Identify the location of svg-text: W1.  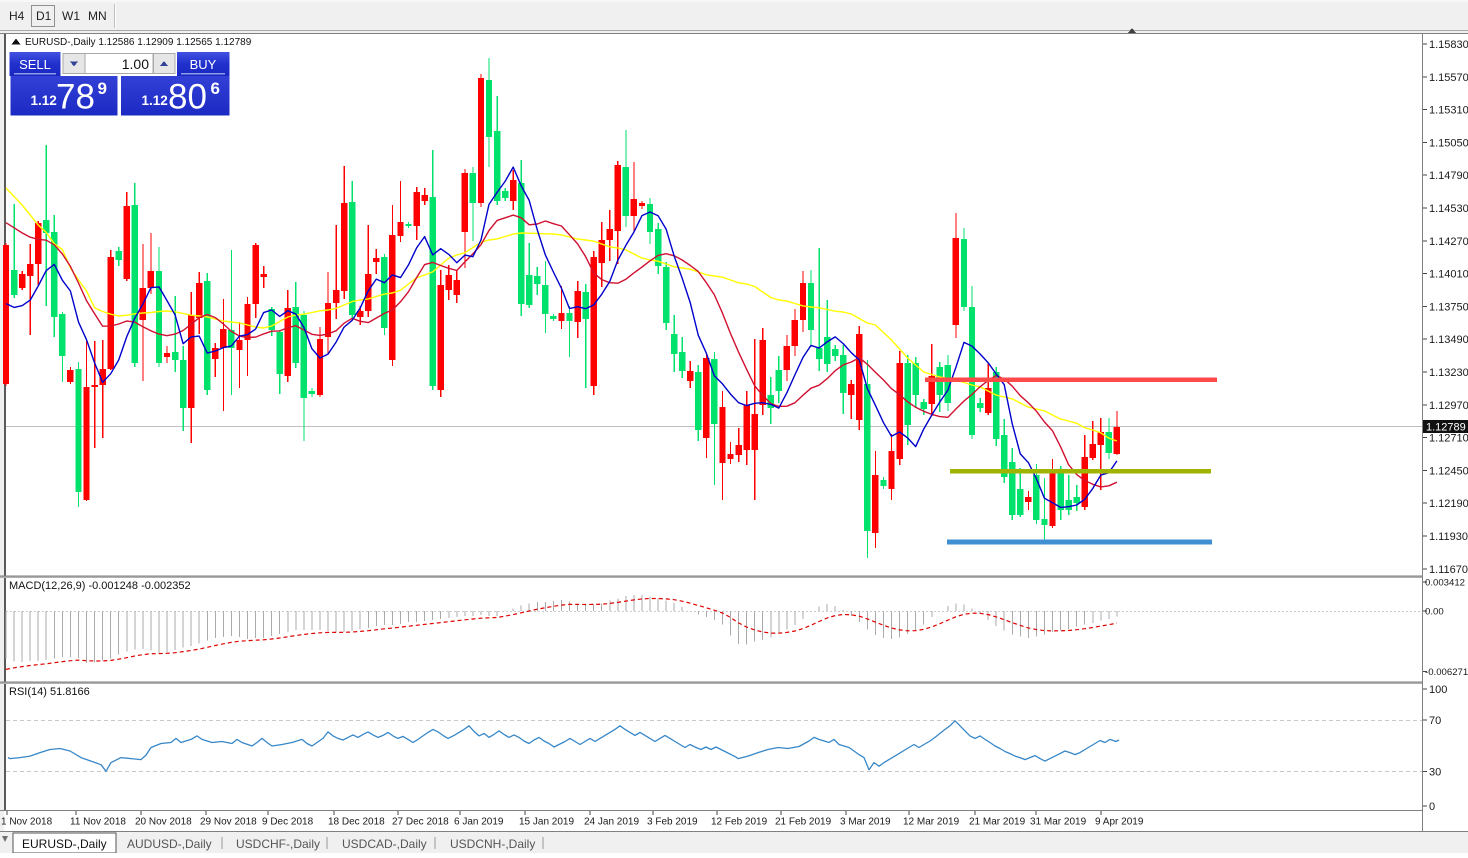
(71, 16).